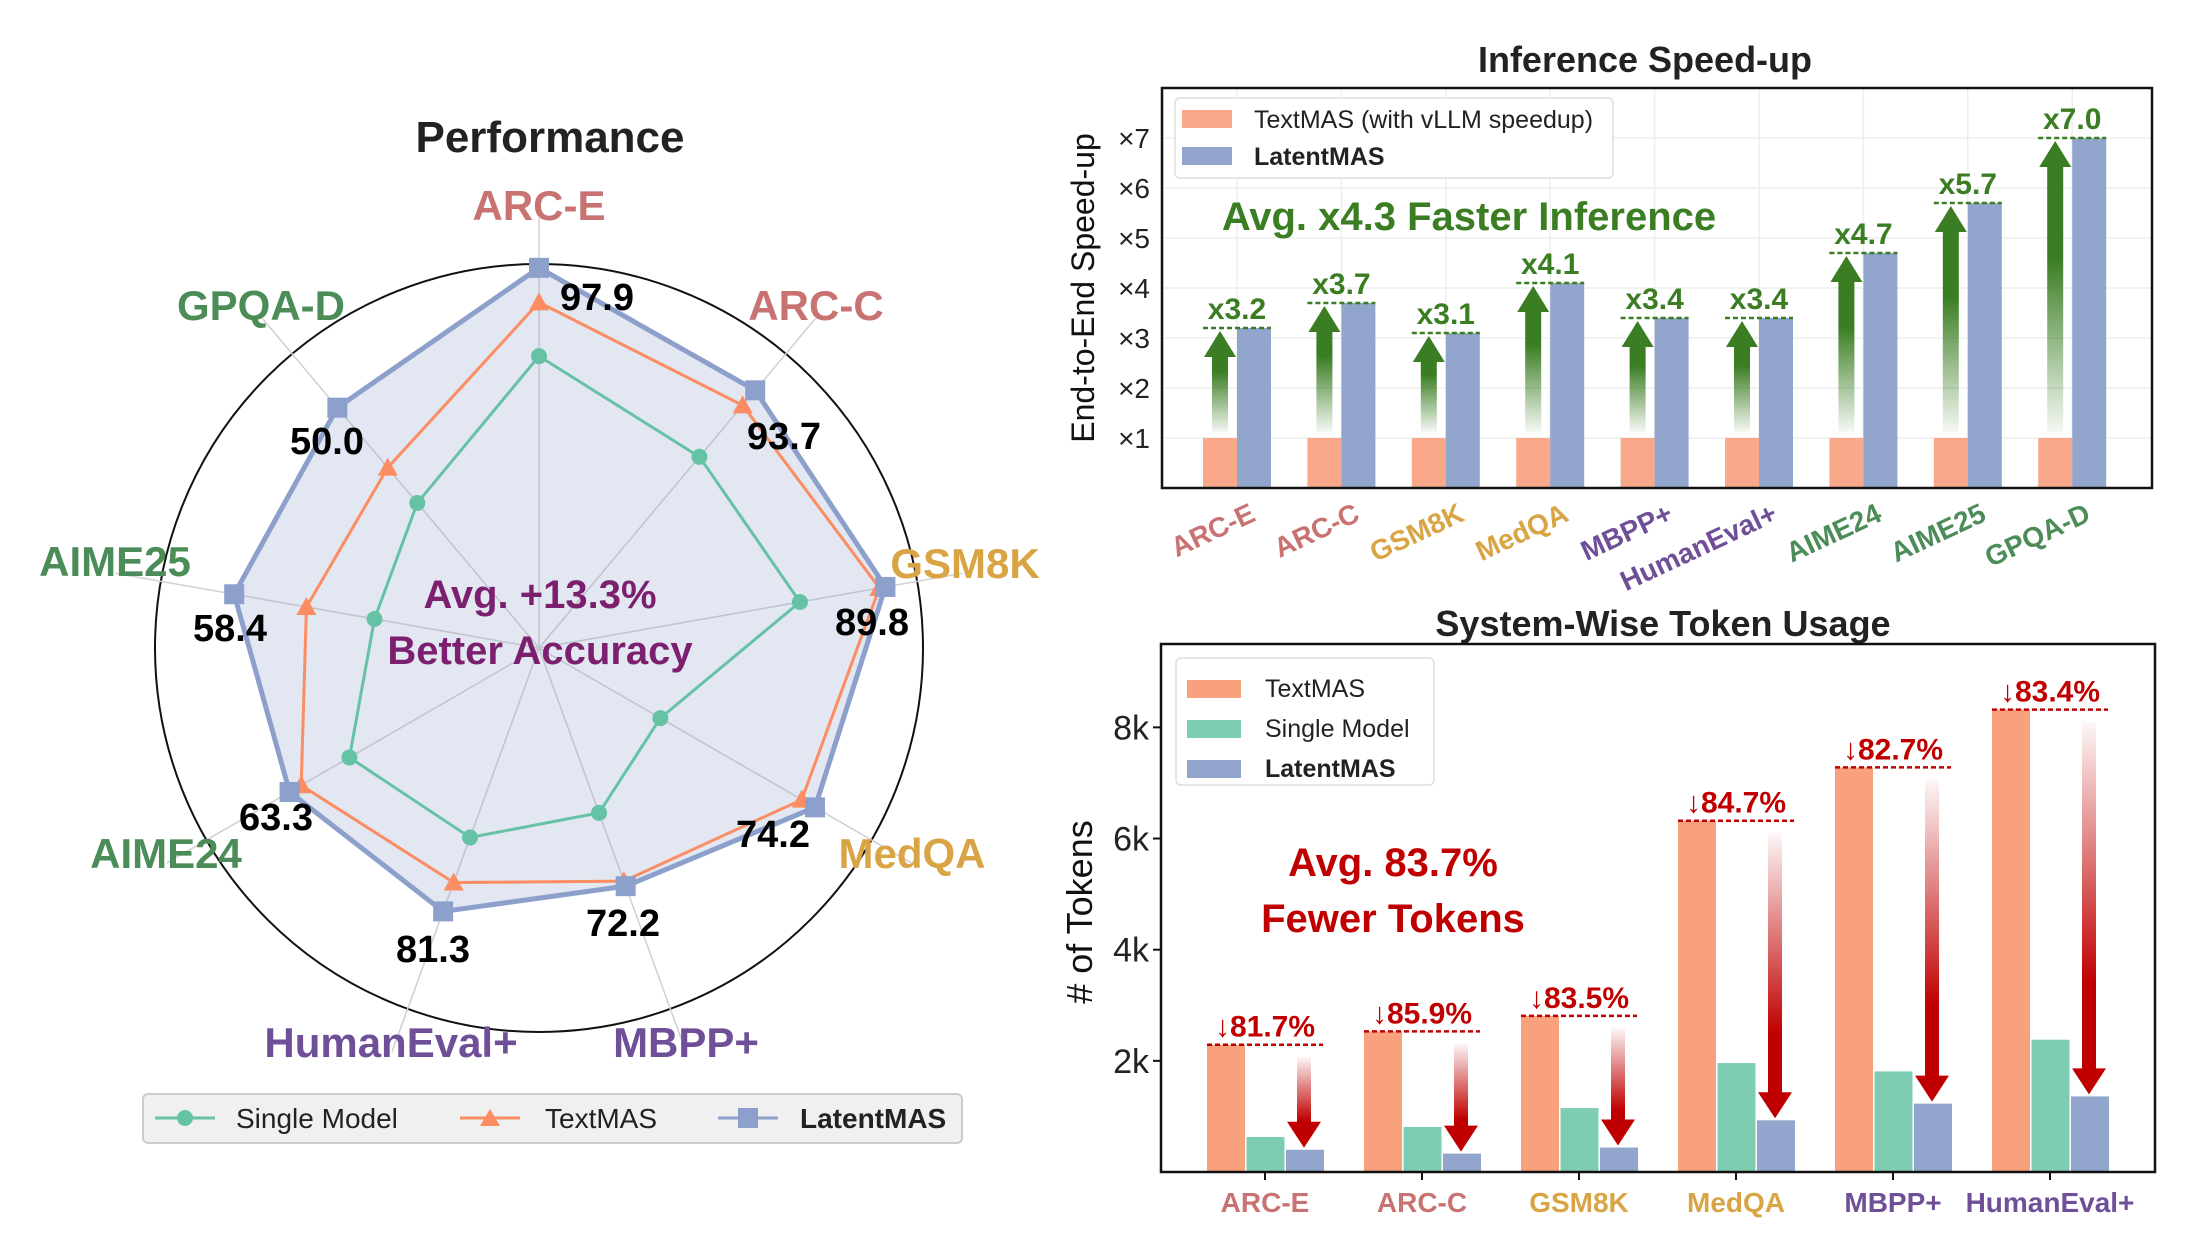 This screenshot has width=2188, height=1238. What do you see at coordinates (1416, 532) in the screenshot?
I see `speedup-xtick: GSM8K` at bounding box center [1416, 532].